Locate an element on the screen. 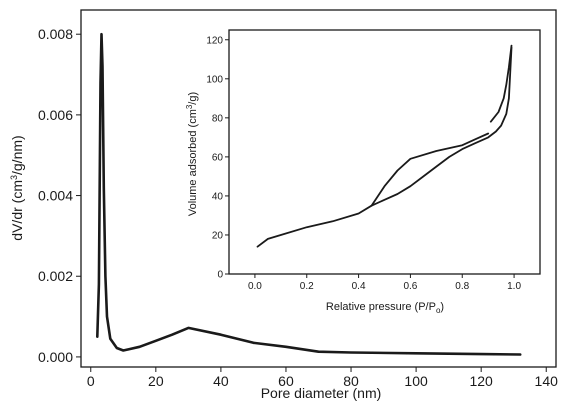 The width and height of the screenshot is (565, 405). inset-series-adsorption is located at coordinates (373, 190).